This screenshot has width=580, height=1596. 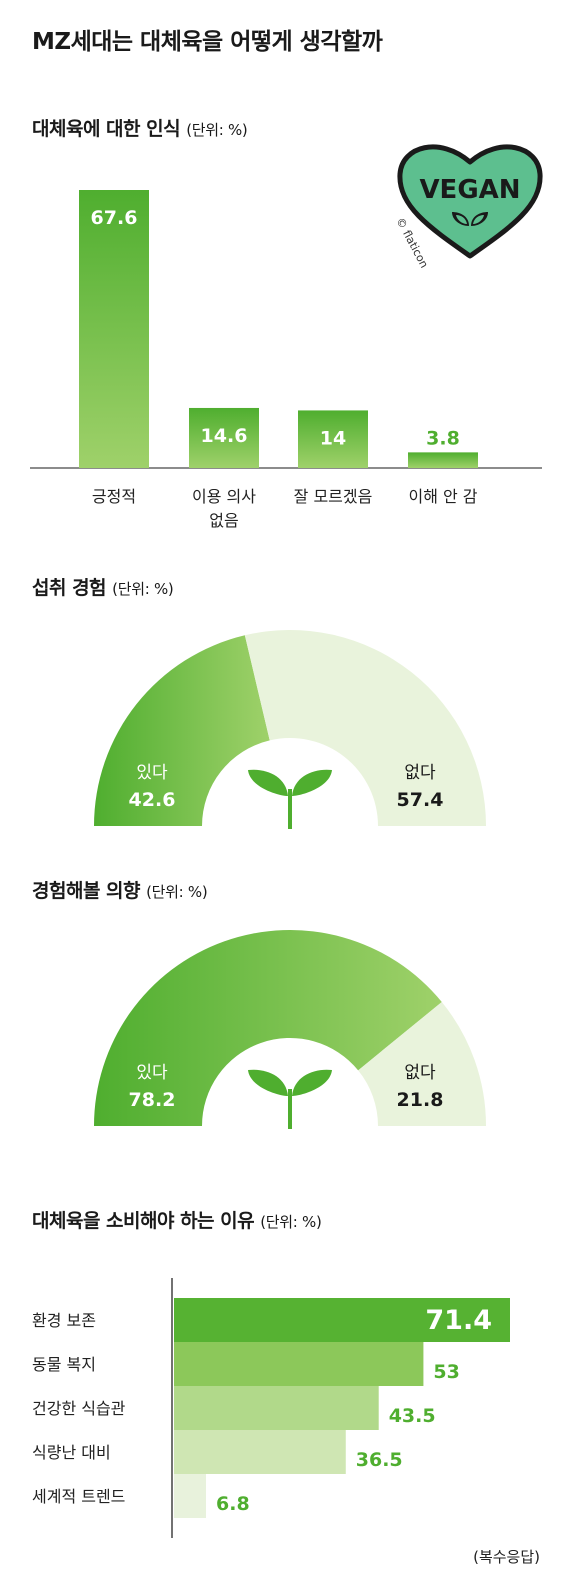 I want to click on intention-section-title: 경험해볼 의향 (단위: %), so click(x=120, y=889).